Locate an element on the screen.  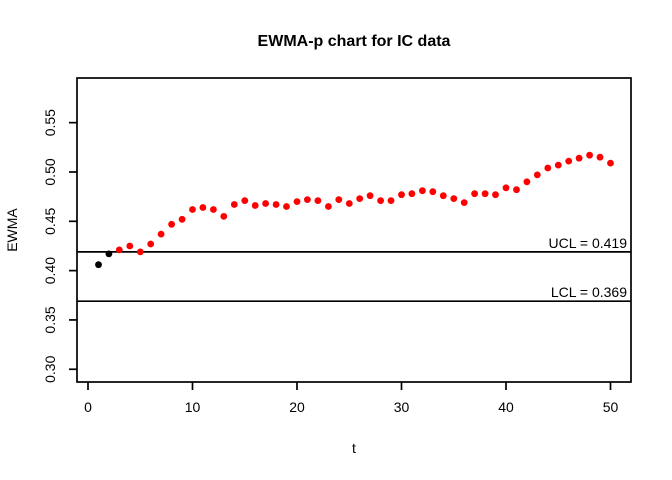
x-tick-label: 10 is located at coordinates (193, 407).